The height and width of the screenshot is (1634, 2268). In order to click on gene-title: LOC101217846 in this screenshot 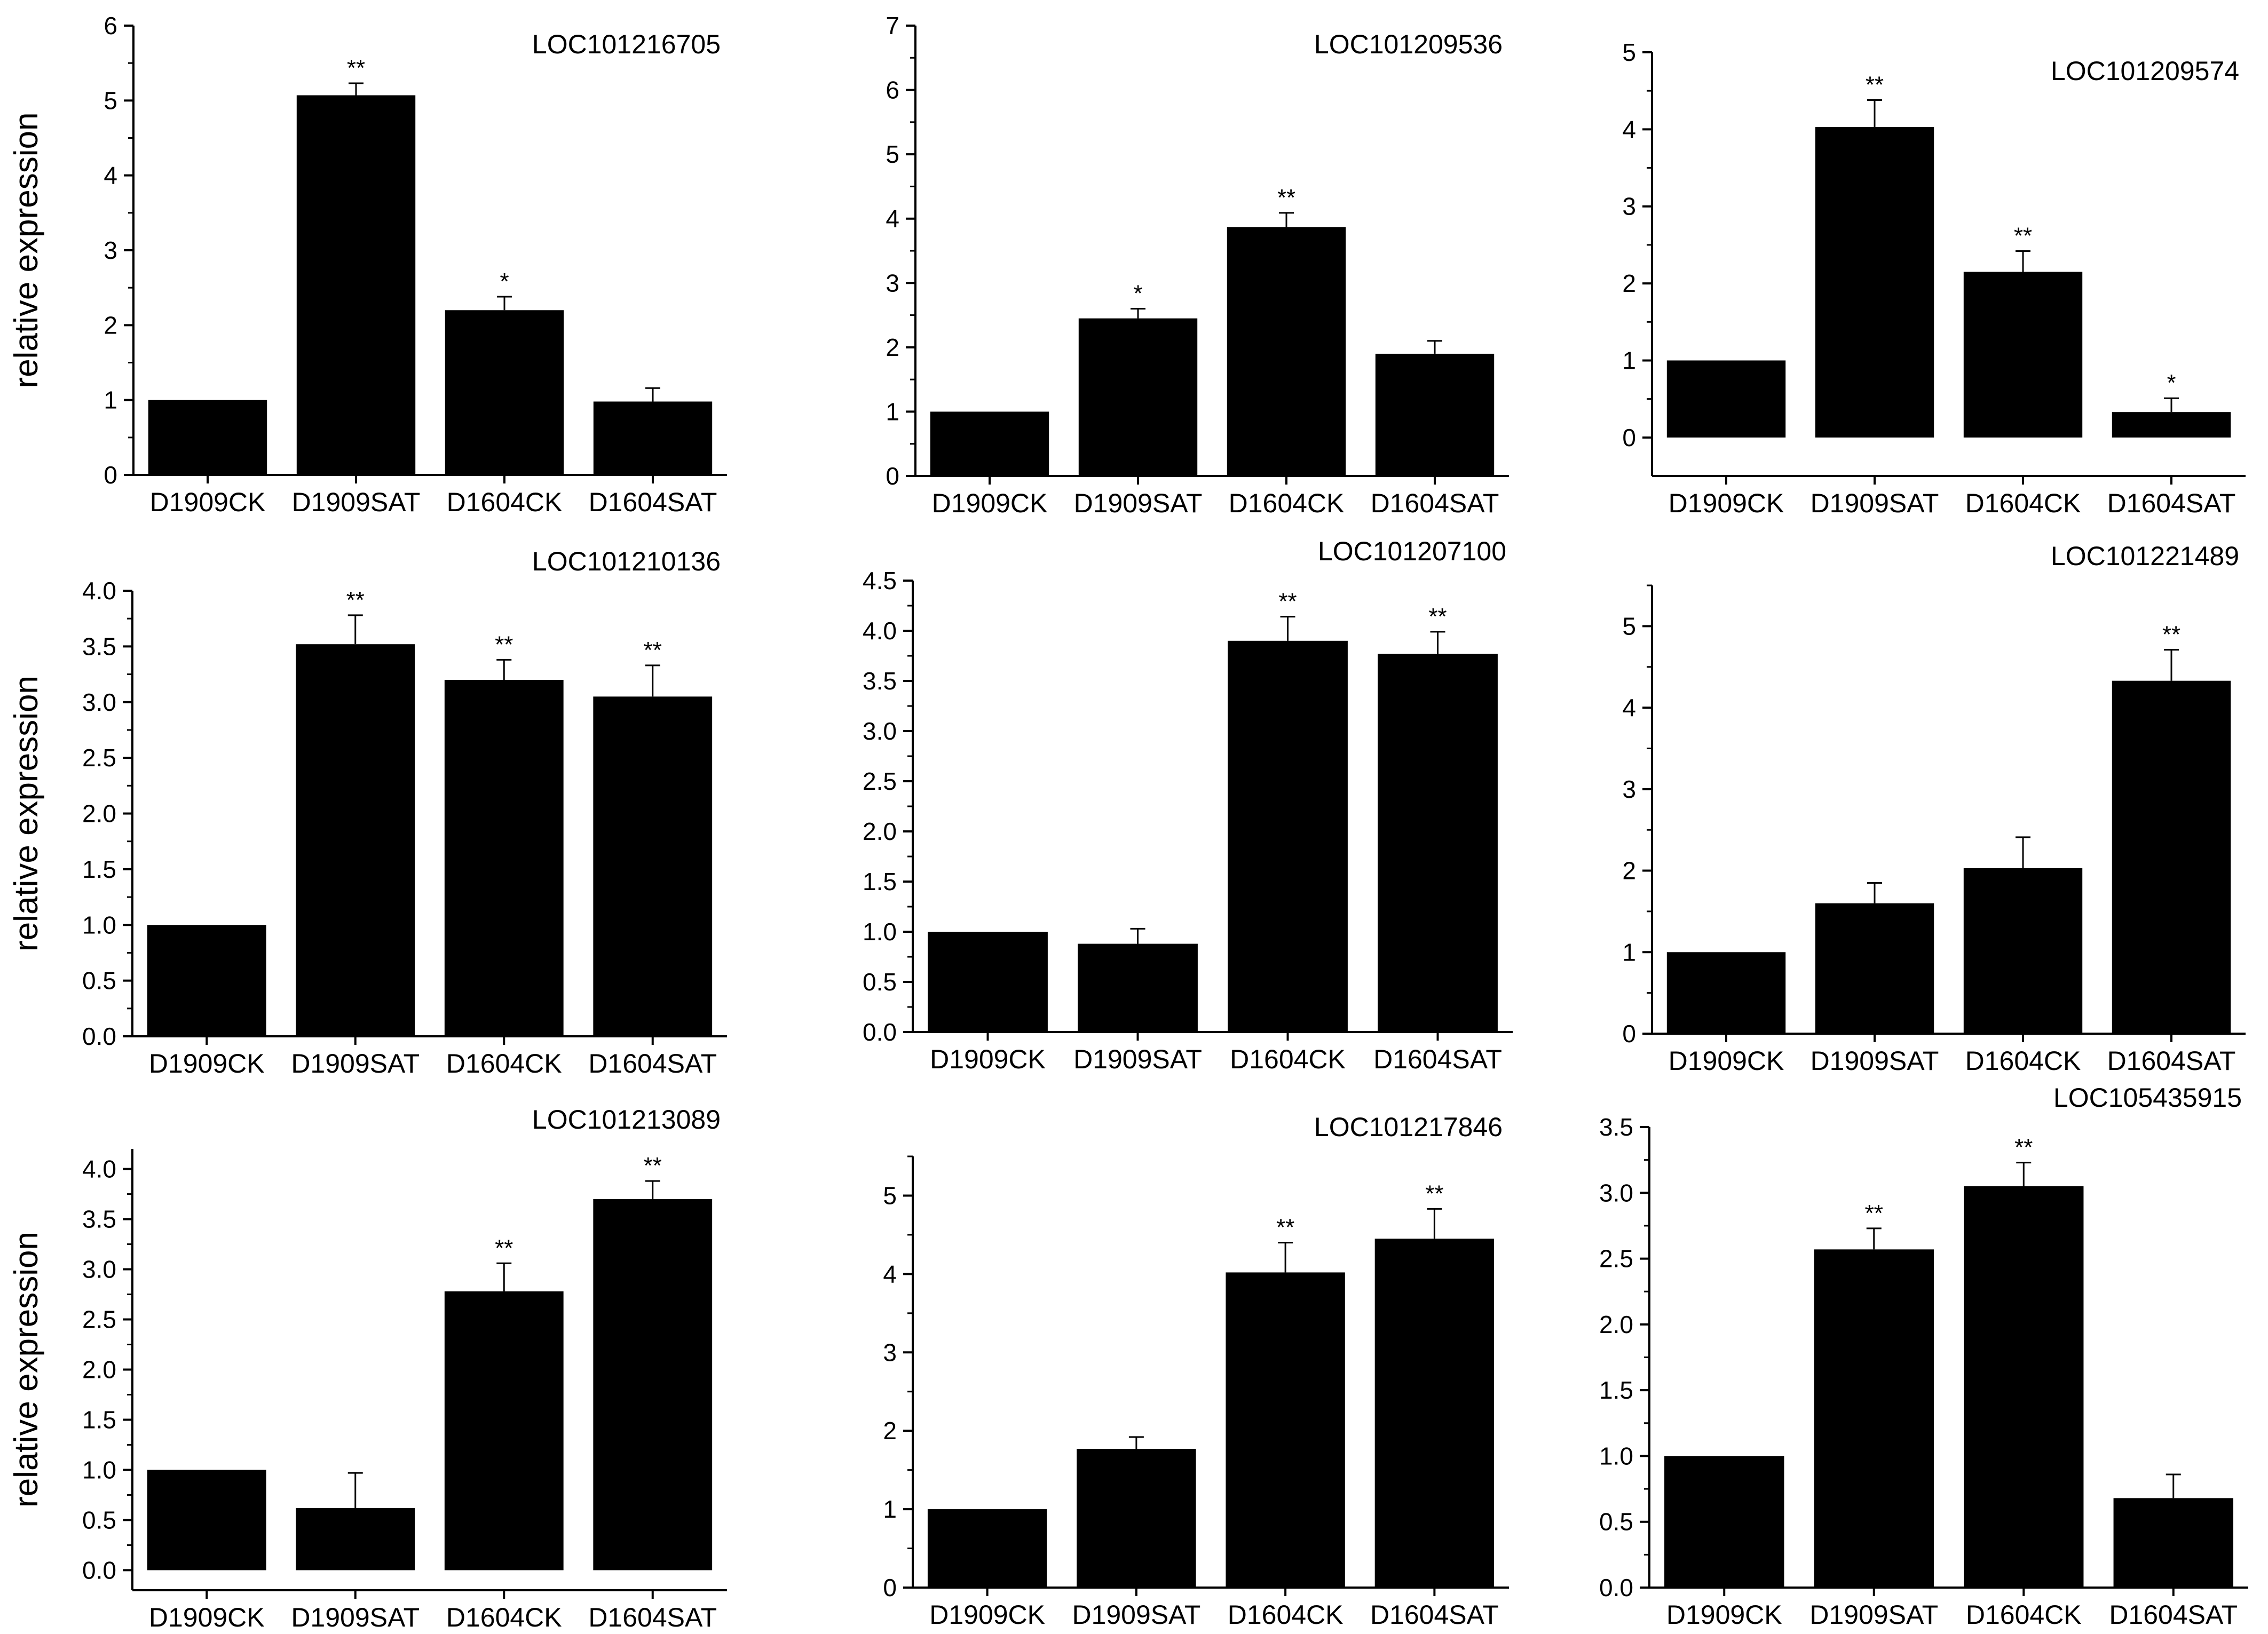, I will do `click(1408, 1127)`.